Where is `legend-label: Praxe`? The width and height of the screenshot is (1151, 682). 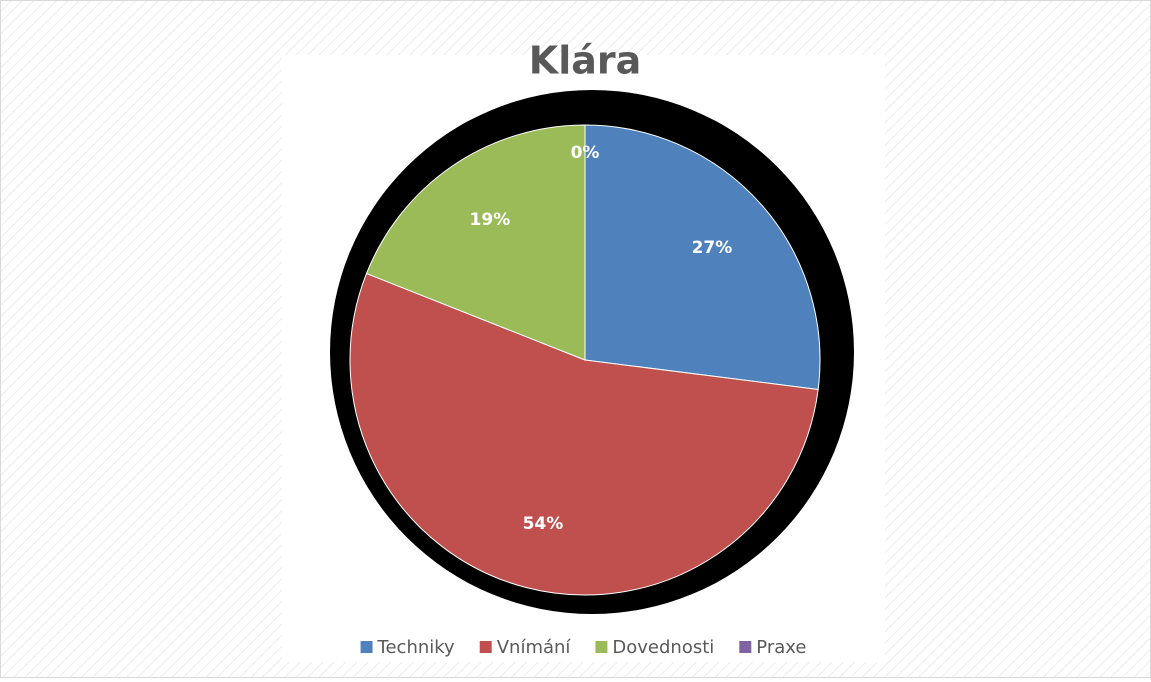 legend-label: Praxe is located at coordinates (781, 647).